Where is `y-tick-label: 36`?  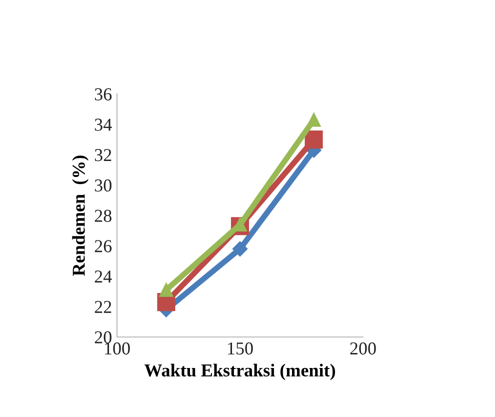 y-tick-label: 36 is located at coordinates (103, 94).